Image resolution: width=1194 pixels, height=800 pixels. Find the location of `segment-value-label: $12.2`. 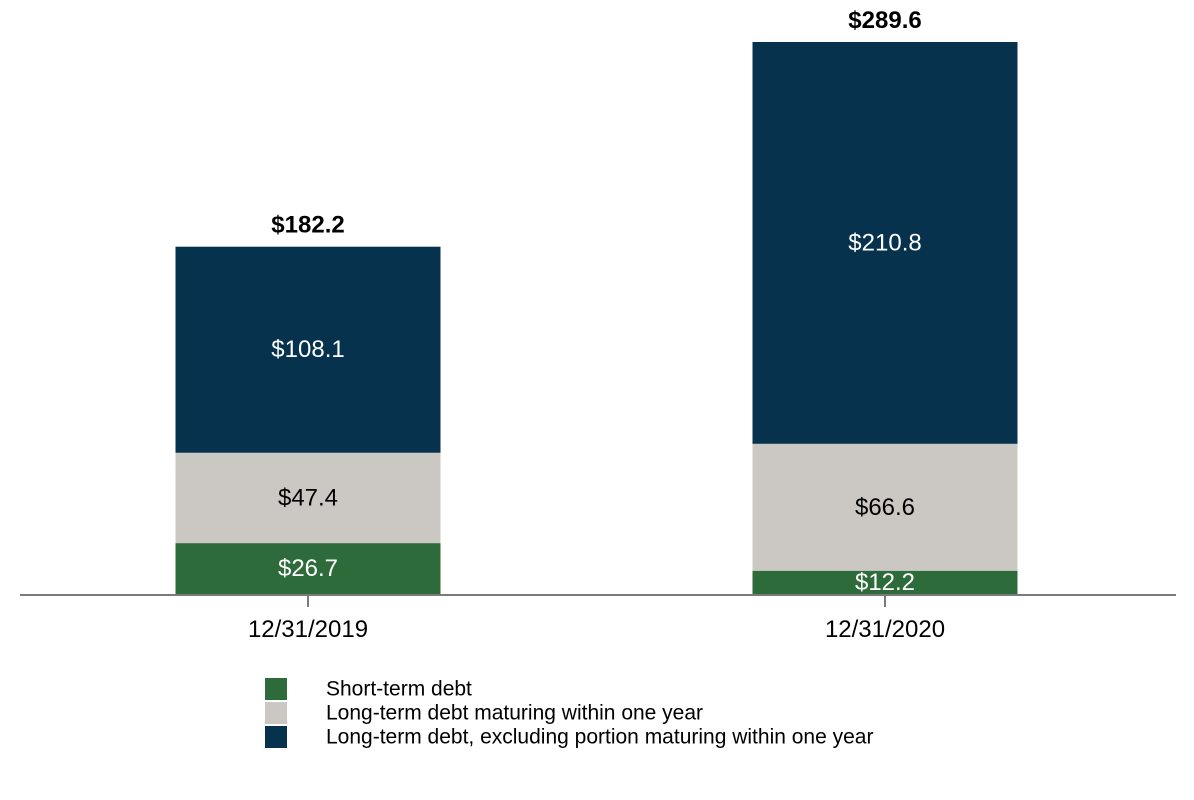

segment-value-label: $12.2 is located at coordinates (885, 582).